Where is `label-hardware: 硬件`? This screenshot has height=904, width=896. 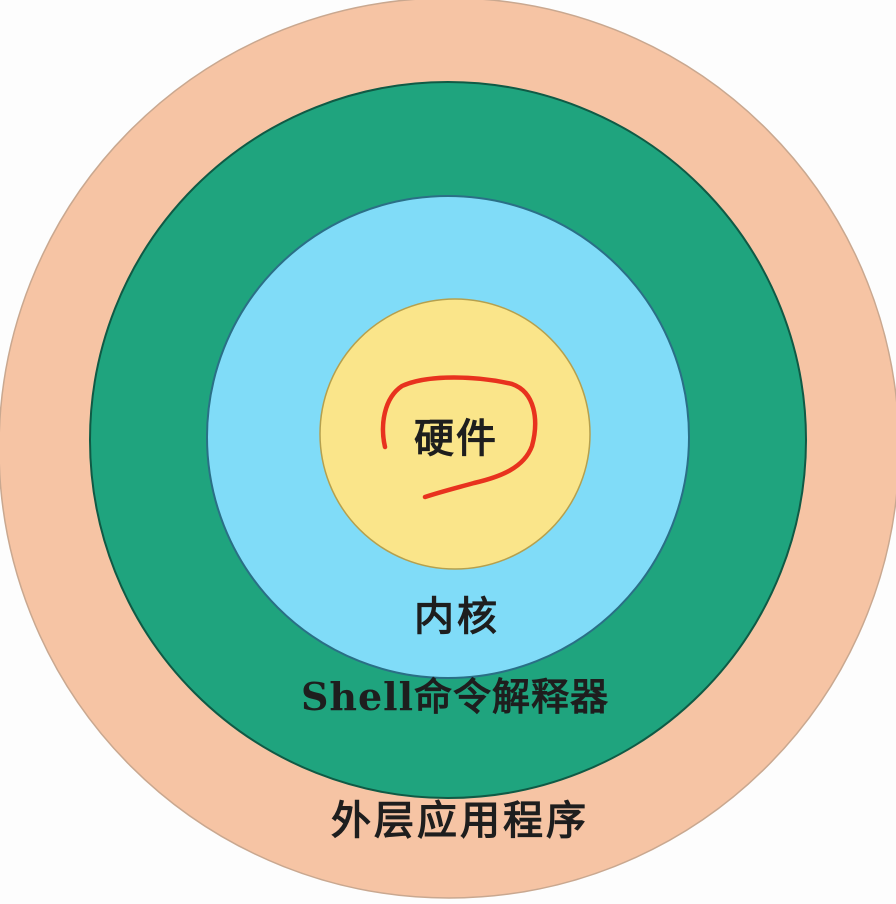
label-hardware: 硬件 is located at coordinates (456, 438).